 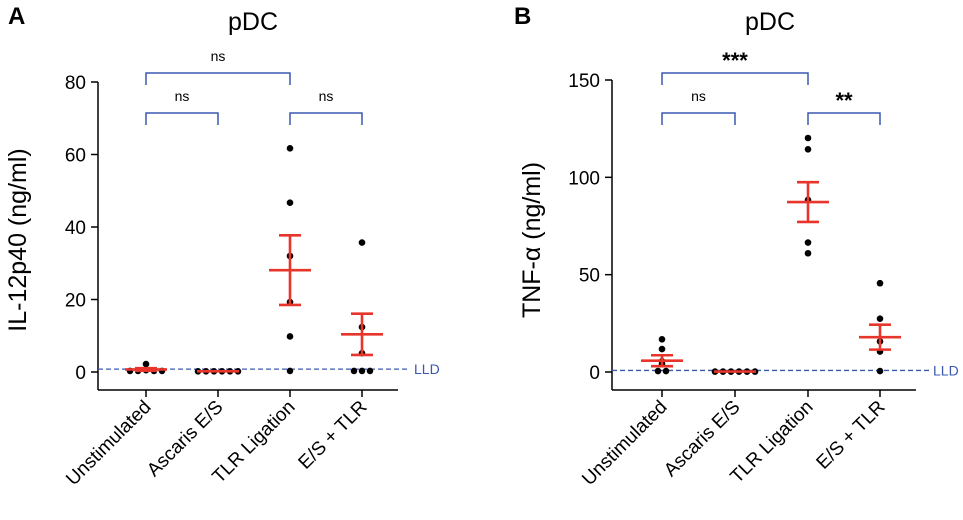 I want to click on panel-b-significance-label: ns, so click(x=698, y=96).